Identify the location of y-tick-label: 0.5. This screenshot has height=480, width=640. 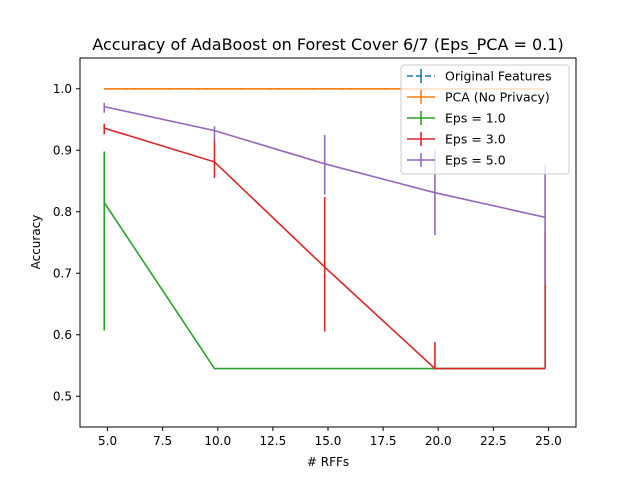
(62, 396).